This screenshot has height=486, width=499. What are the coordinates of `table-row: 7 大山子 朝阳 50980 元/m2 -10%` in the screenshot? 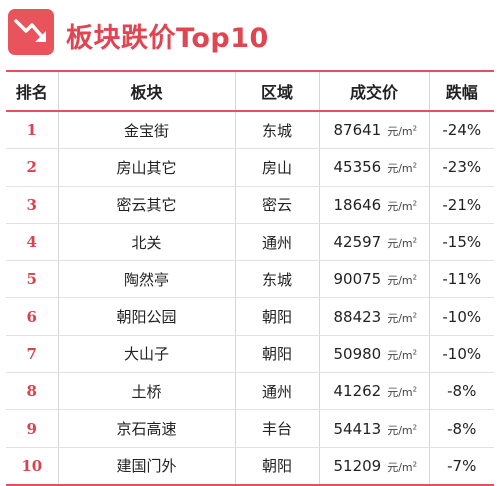 It's located at (250, 354).